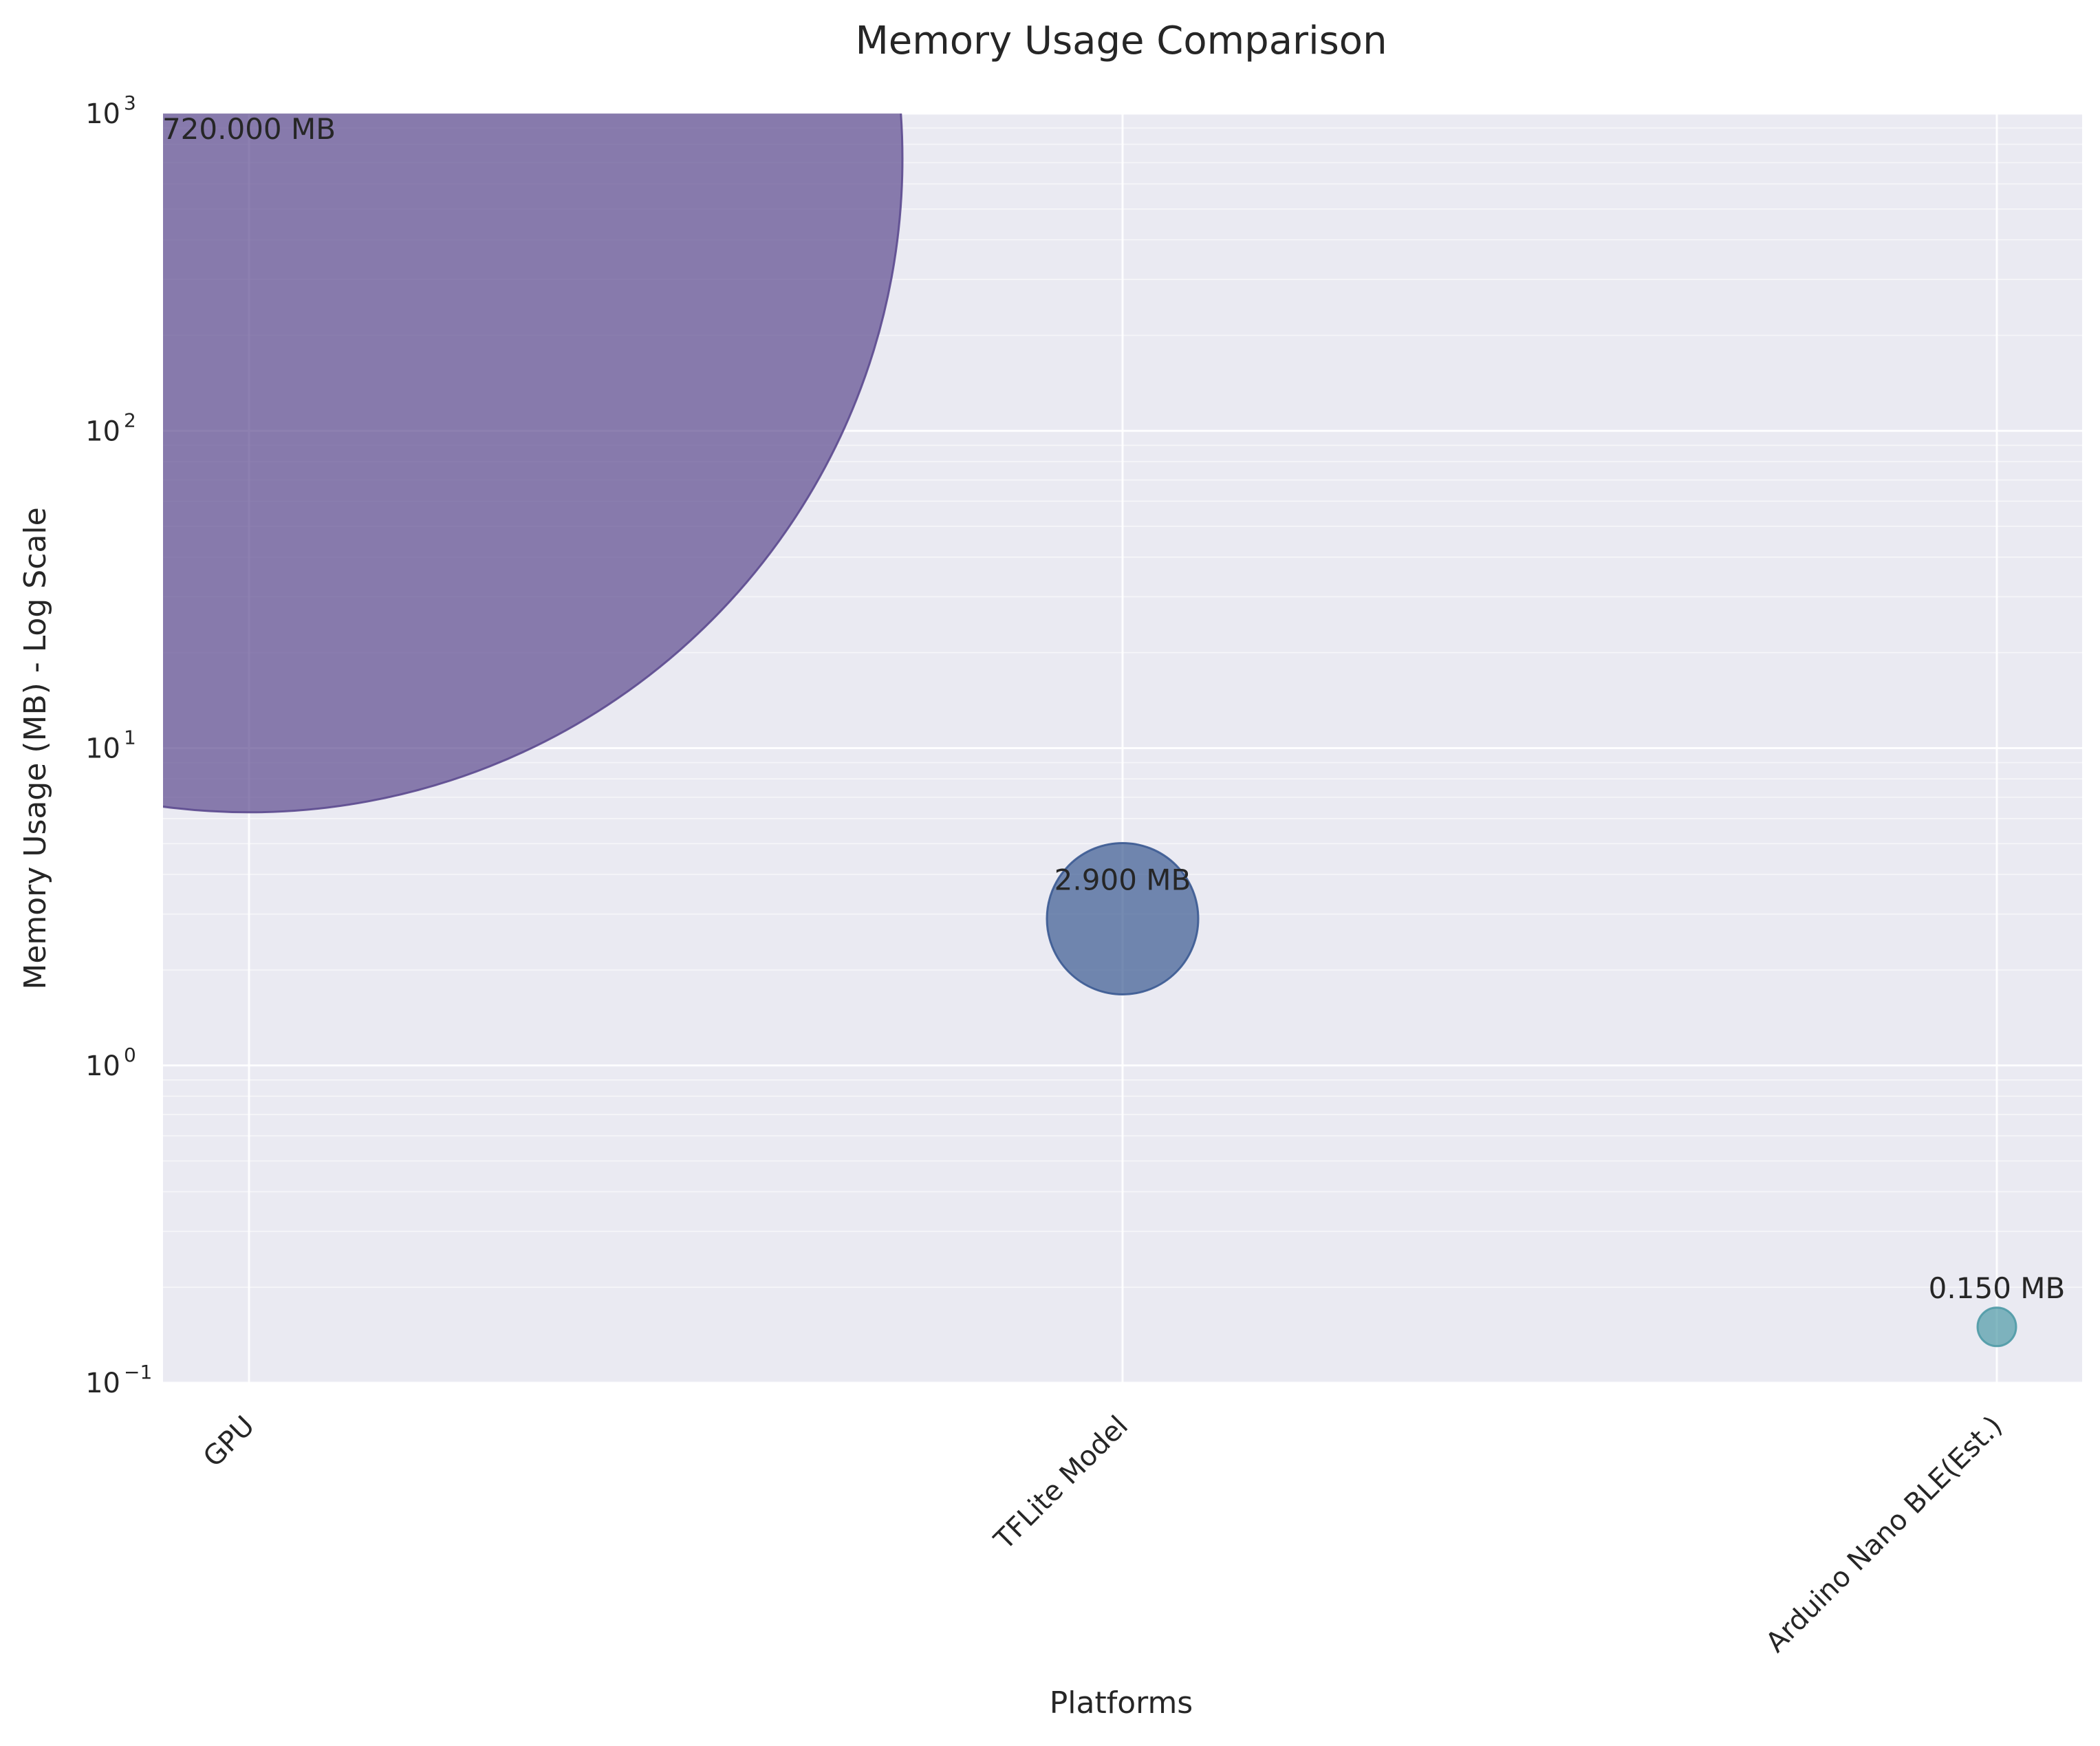  What do you see at coordinates (1996, 1327) in the screenshot?
I see `bubble-arduino-nano-ble-est` at bounding box center [1996, 1327].